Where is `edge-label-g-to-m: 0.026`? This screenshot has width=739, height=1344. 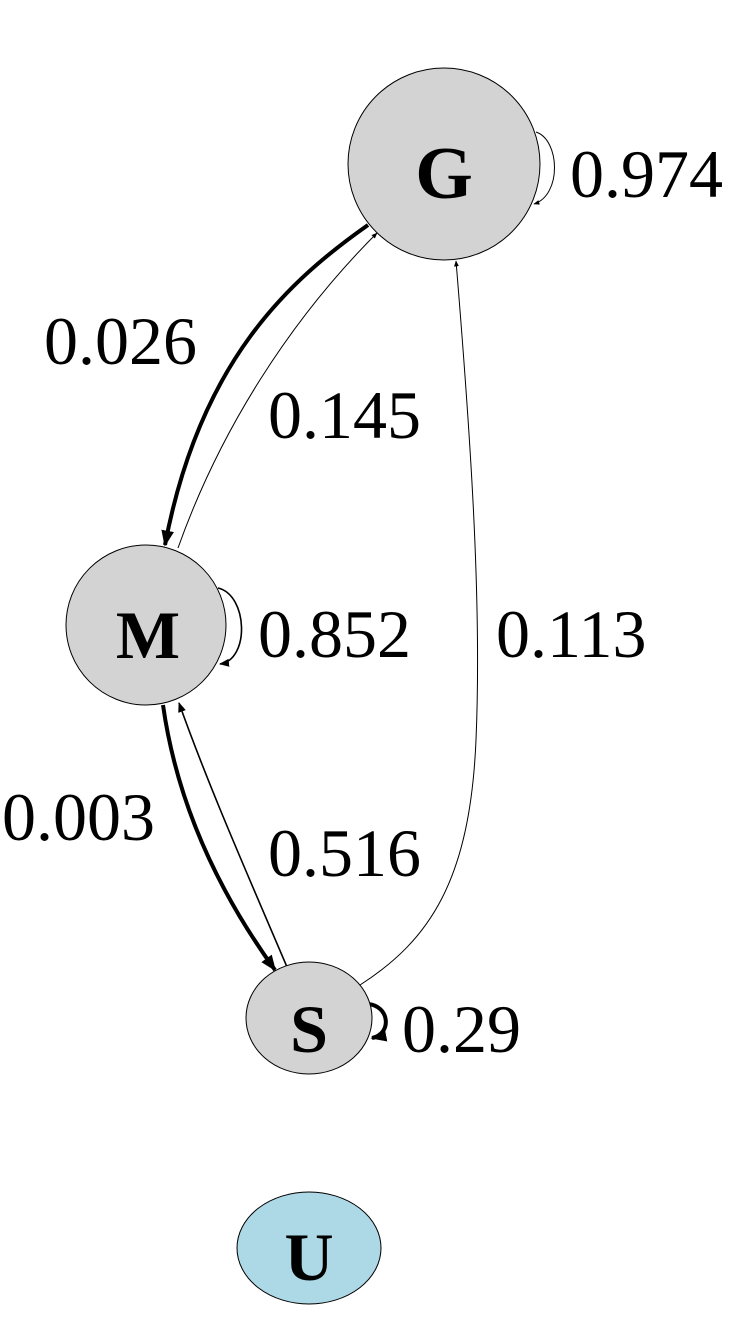 edge-label-g-to-m: 0.026 is located at coordinates (120, 341).